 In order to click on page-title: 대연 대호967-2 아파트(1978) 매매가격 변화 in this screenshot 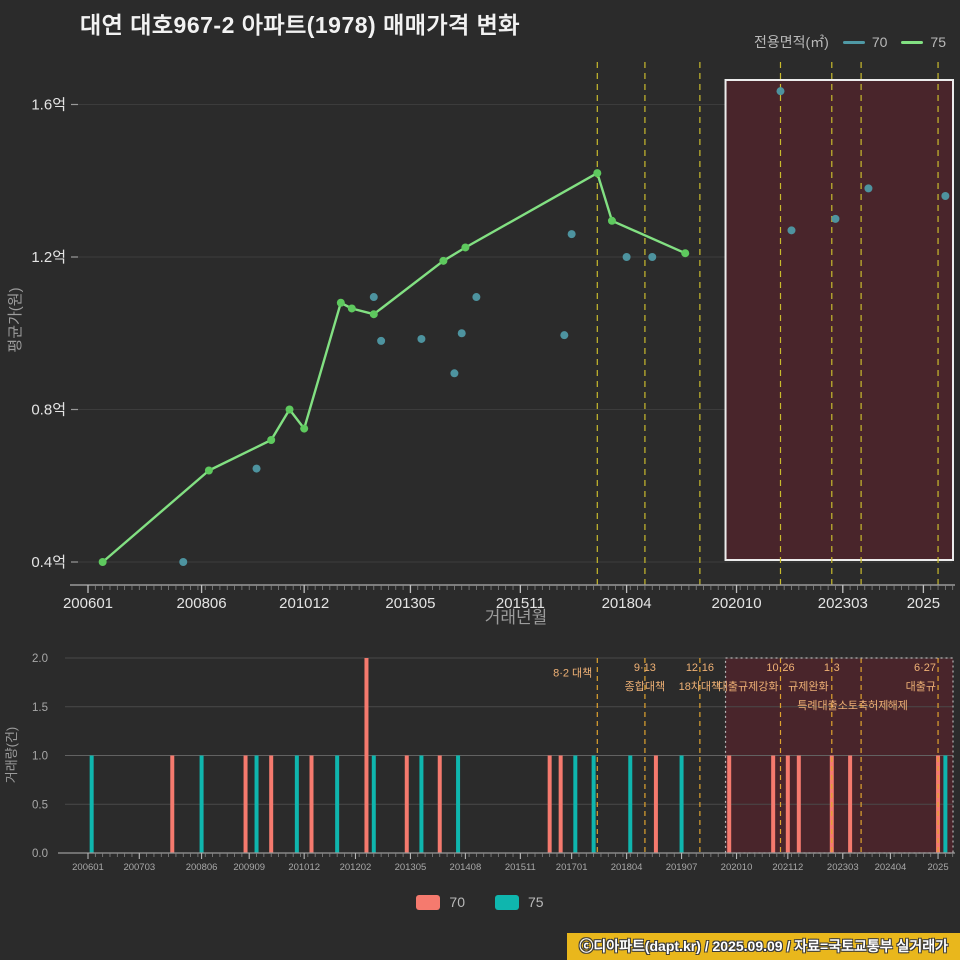, I will do `click(300, 25)`.